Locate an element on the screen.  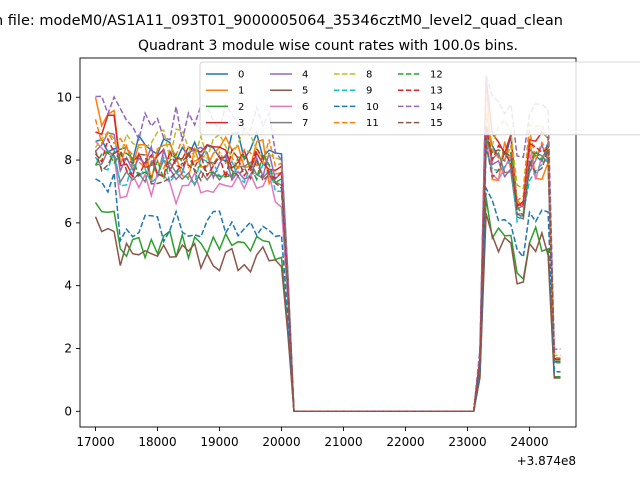
legend-label: 4 is located at coordinates (305, 75).